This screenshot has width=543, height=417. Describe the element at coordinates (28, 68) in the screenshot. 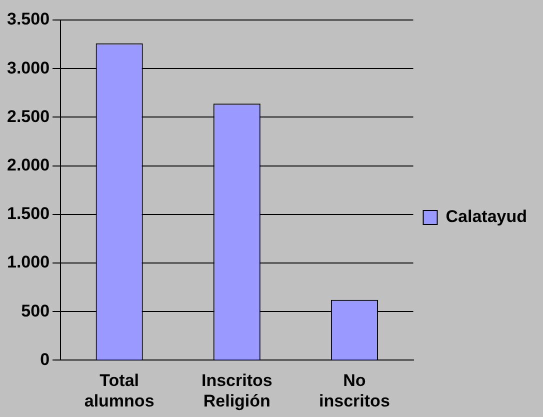

I see `y-tick-label: 3.000` at that location.